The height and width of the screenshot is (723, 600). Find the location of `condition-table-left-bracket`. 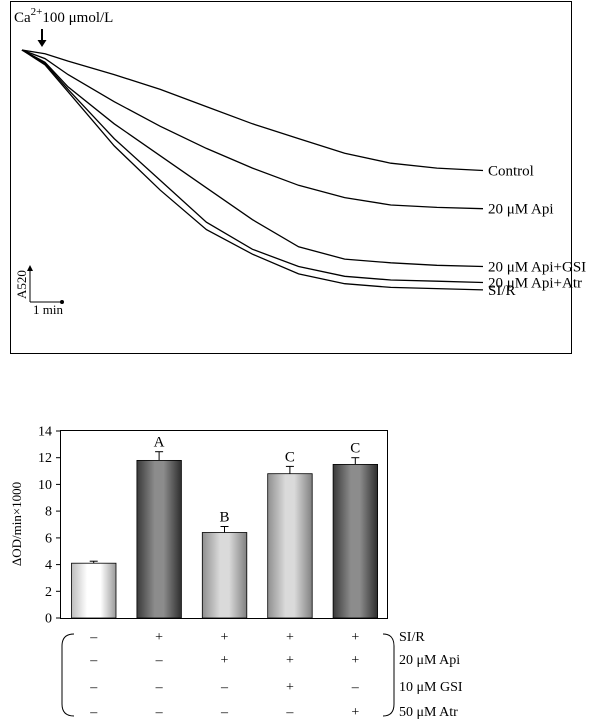

condition-table-left-bracket is located at coordinates (68, 675).